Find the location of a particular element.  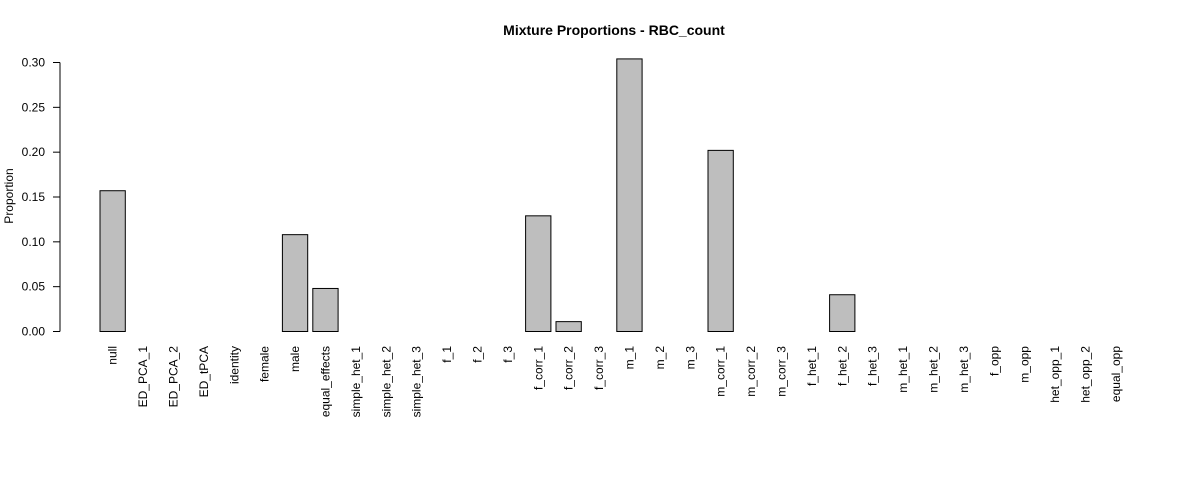

y-tick-label: 0.00 is located at coordinates (34, 332).